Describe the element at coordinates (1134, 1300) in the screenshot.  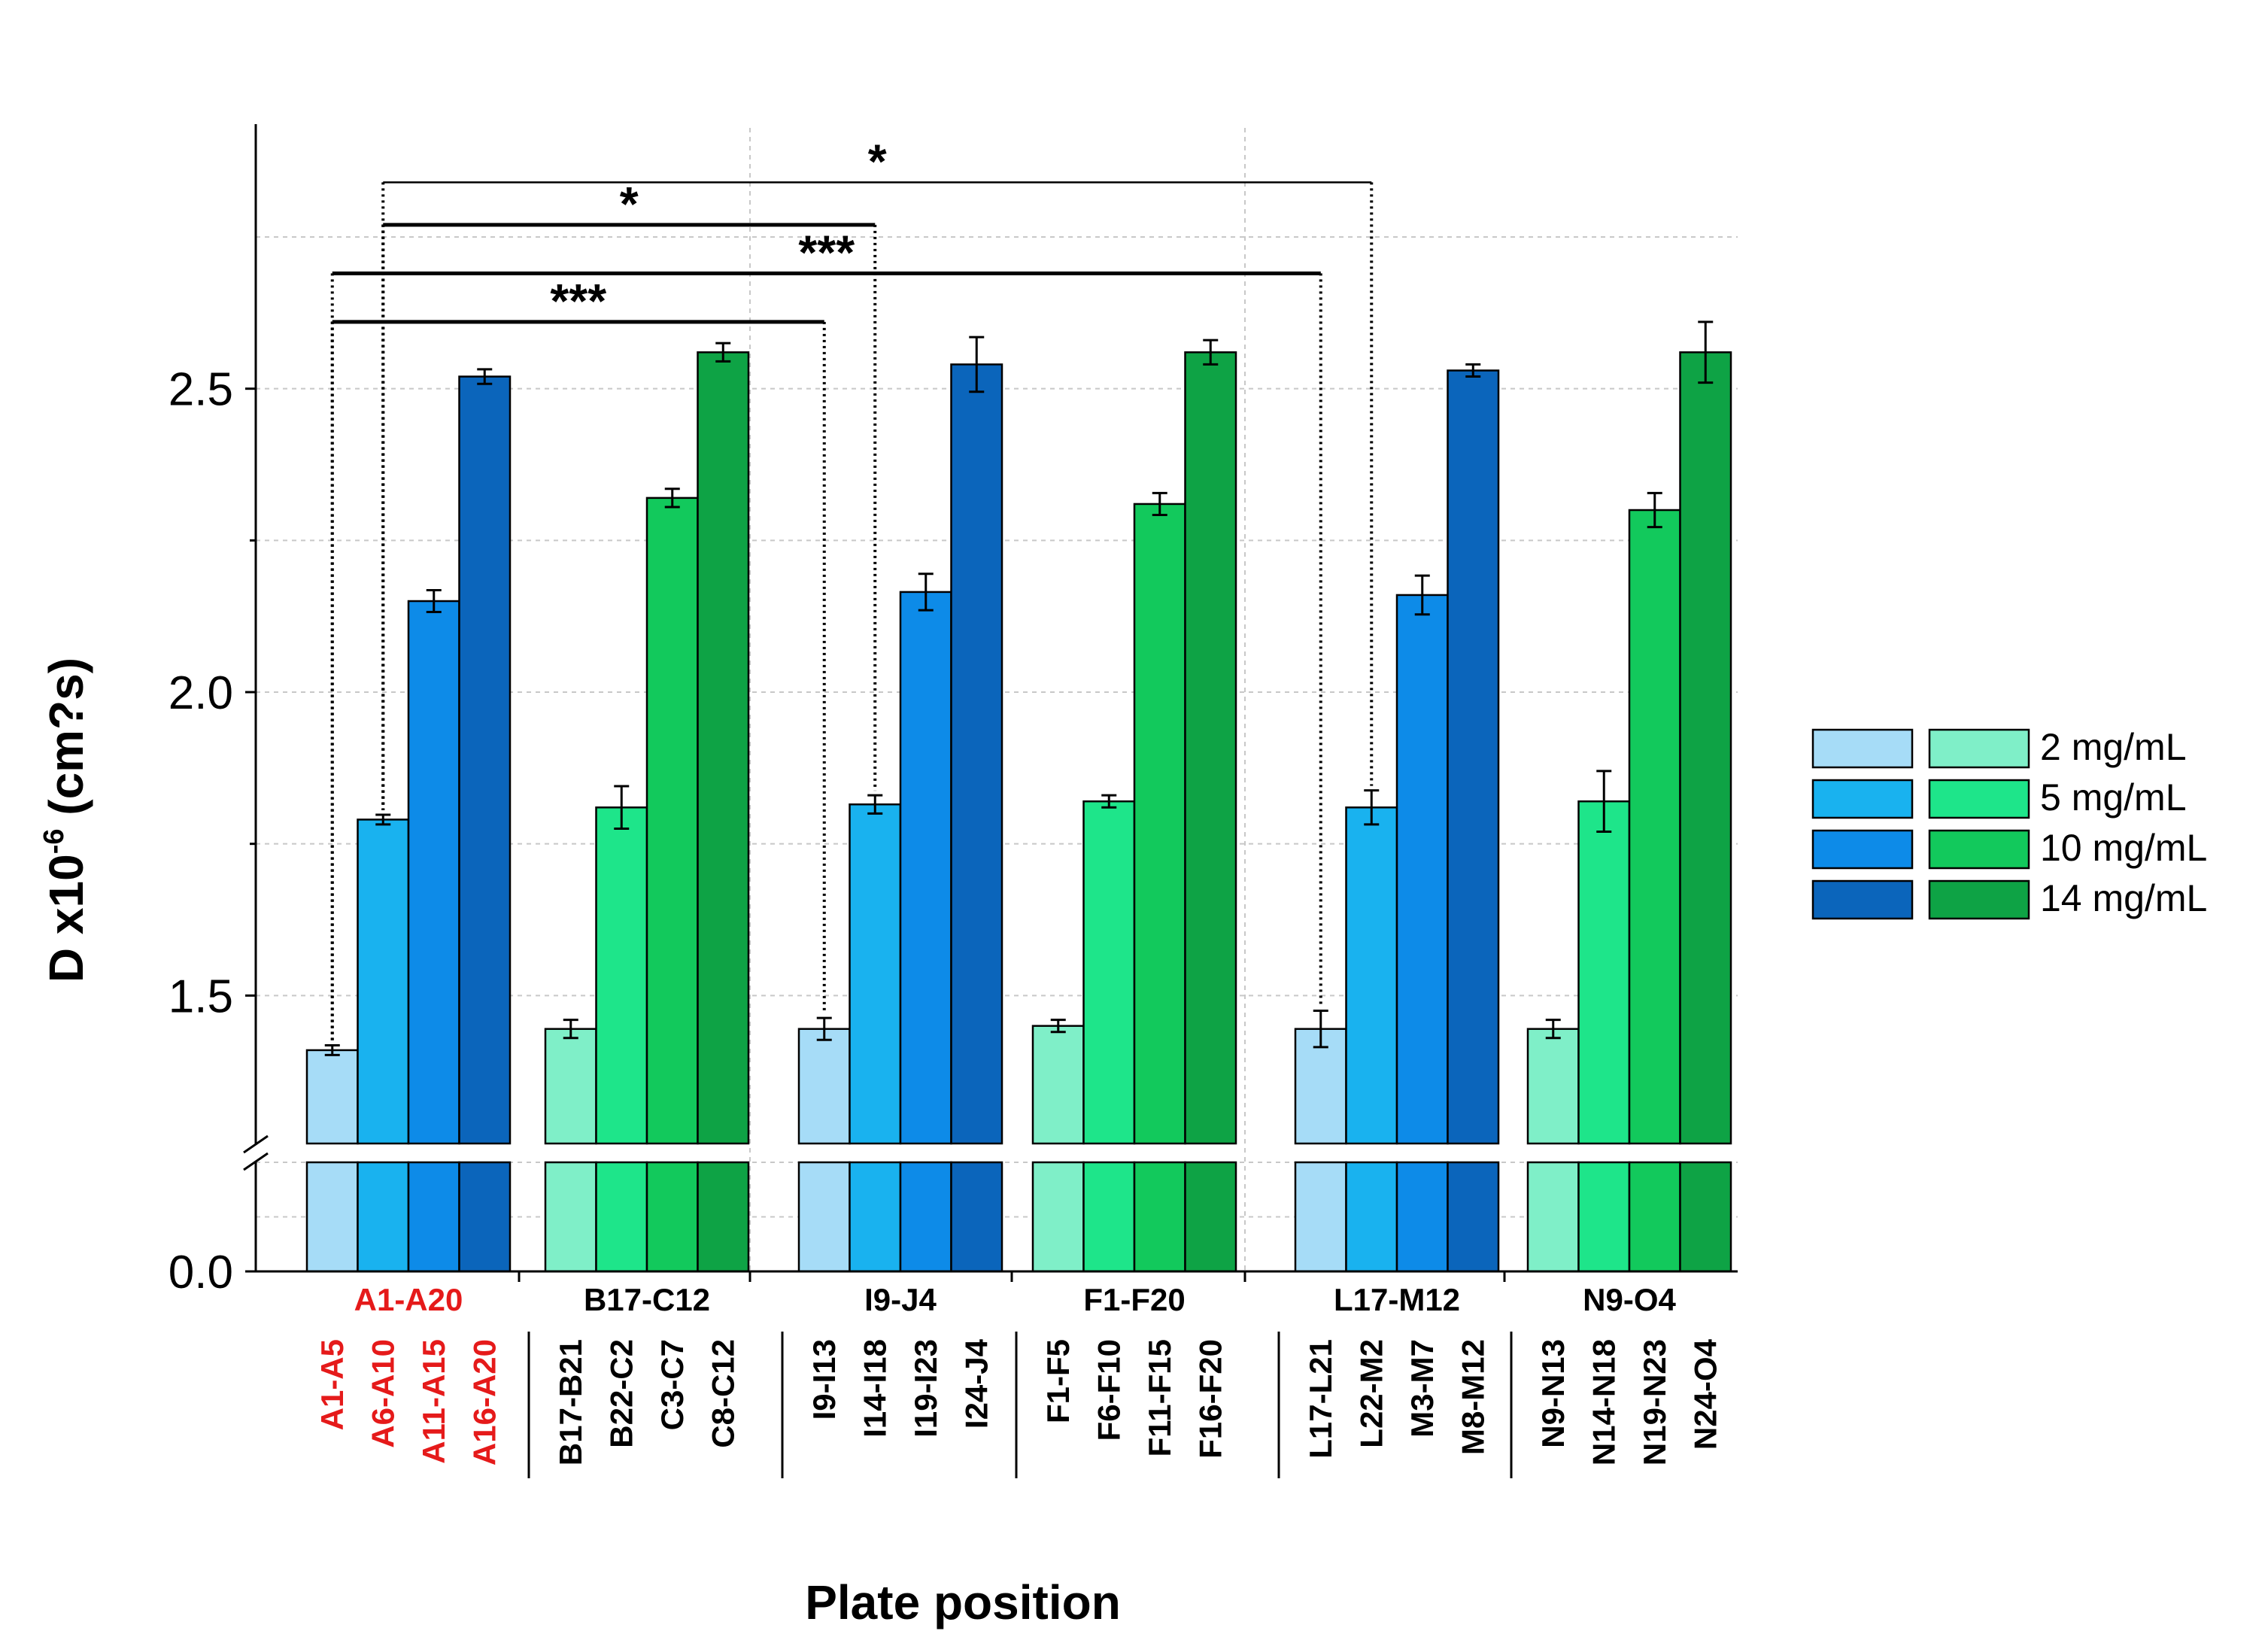
I see `group-label: F1-F20` at that location.